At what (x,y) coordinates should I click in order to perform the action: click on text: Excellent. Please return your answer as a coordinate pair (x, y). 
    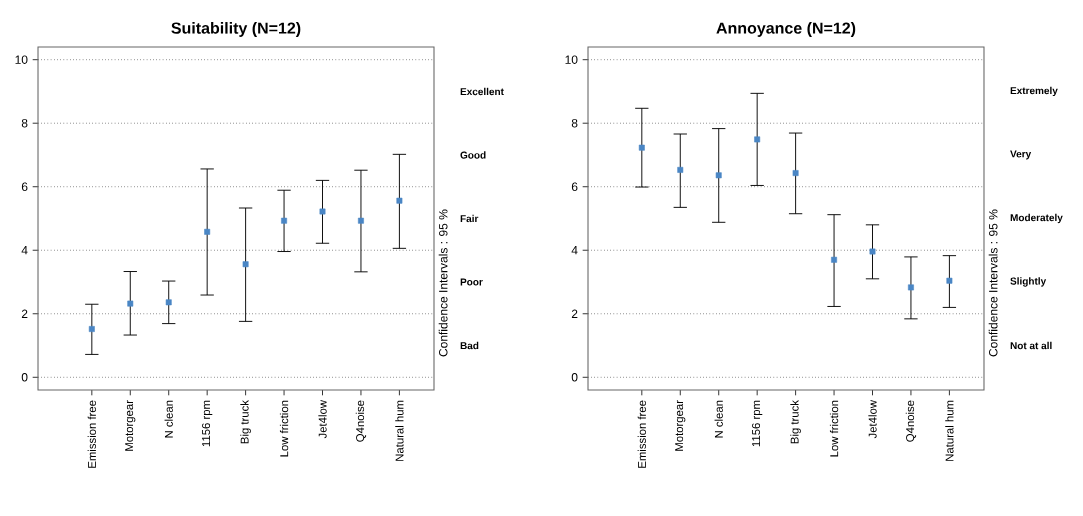
    Looking at the image, I should click on (482, 91).